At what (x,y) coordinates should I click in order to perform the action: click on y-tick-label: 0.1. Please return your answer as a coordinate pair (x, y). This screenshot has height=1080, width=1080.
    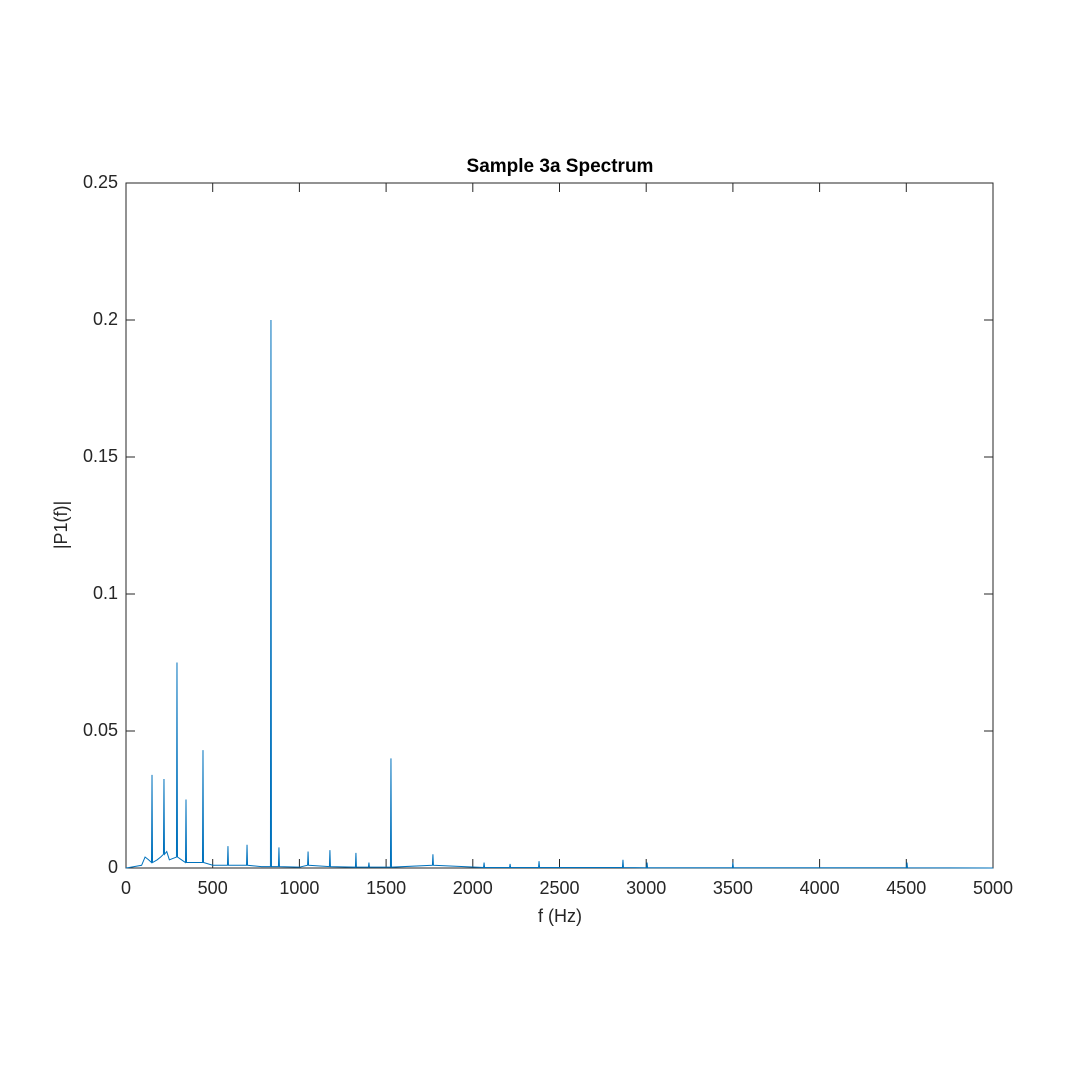
    Looking at the image, I should click on (105, 593).